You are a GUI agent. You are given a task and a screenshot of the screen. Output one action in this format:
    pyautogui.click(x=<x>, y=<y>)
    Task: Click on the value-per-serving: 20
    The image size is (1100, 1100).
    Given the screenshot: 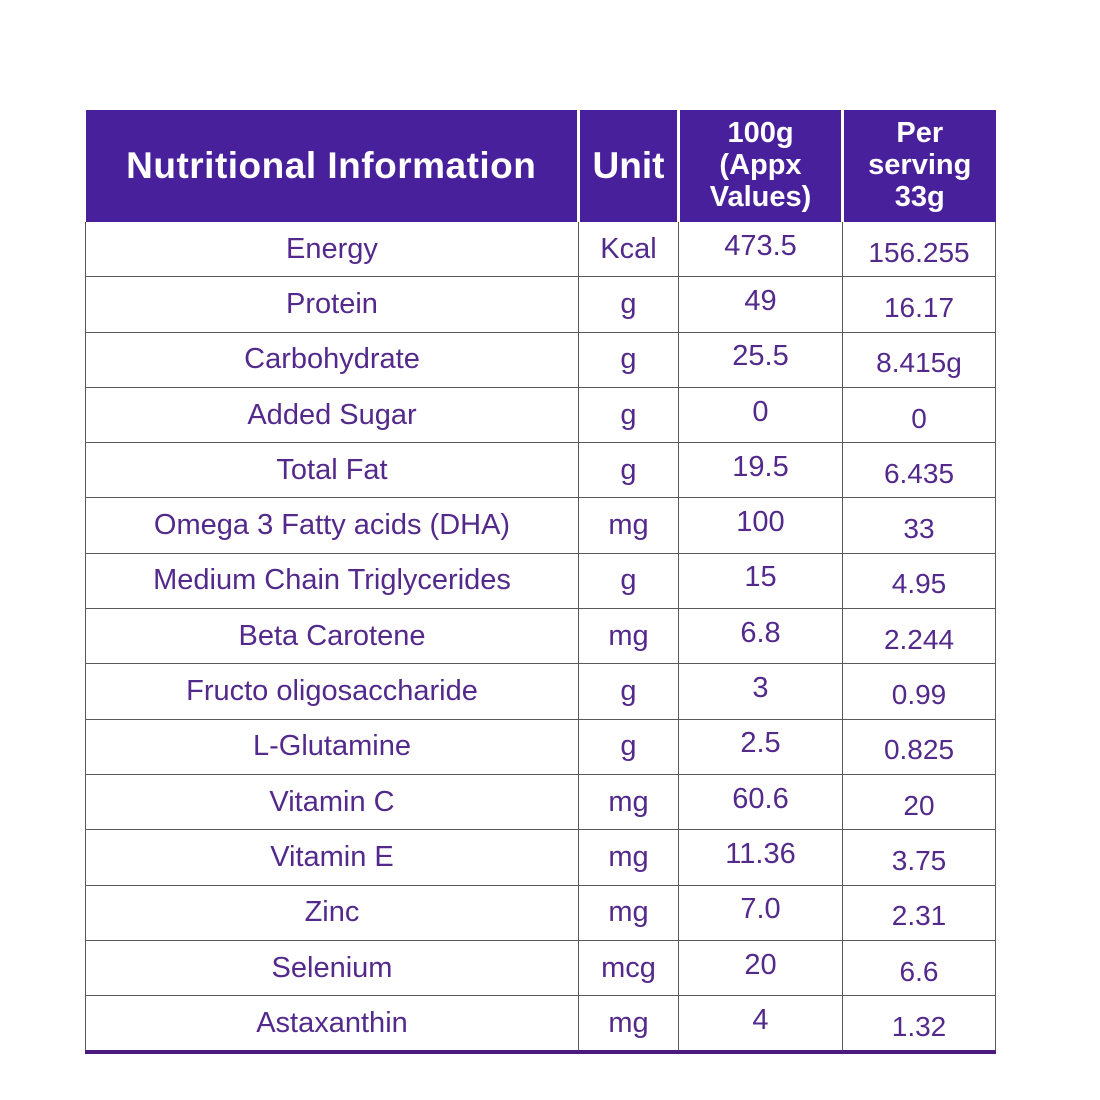 What is the action you would take?
    pyautogui.click(x=919, y=802)
    